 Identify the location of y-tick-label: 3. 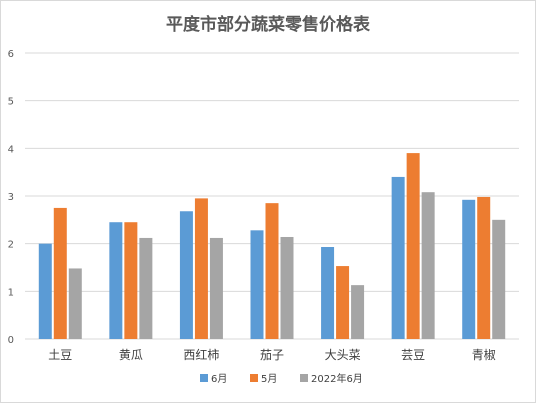
(11, 197).